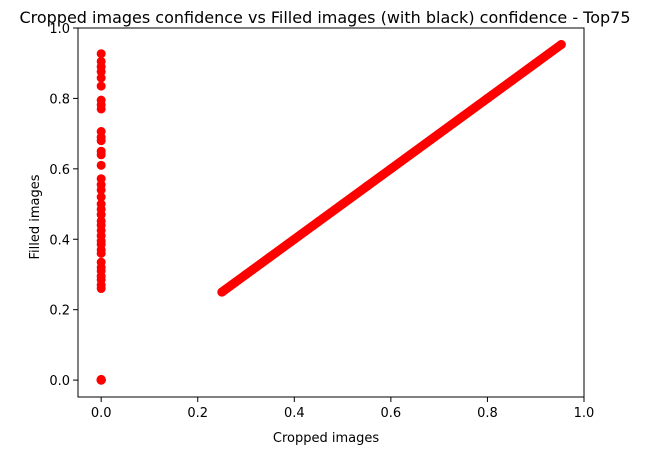 This screenshot has height=455, width=653. What do you see at coordinates (326, 438) in the screenshot?
I see `x-axis-label: Cropped images` at bounding box center [326, 438].